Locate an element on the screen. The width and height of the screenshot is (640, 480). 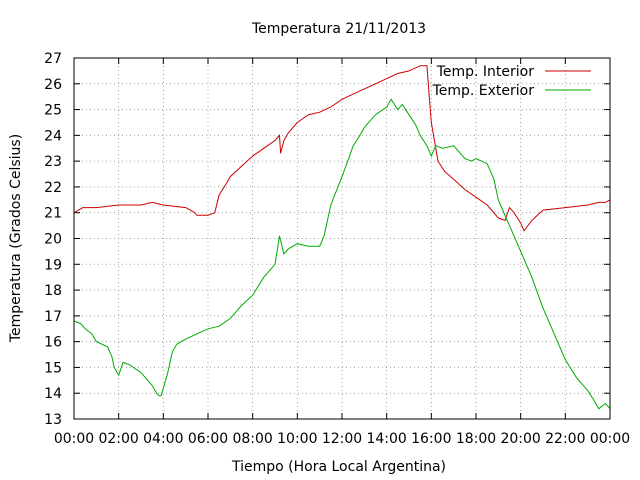
x-tick-label: 06:00 is located at coordinates (208, 439).